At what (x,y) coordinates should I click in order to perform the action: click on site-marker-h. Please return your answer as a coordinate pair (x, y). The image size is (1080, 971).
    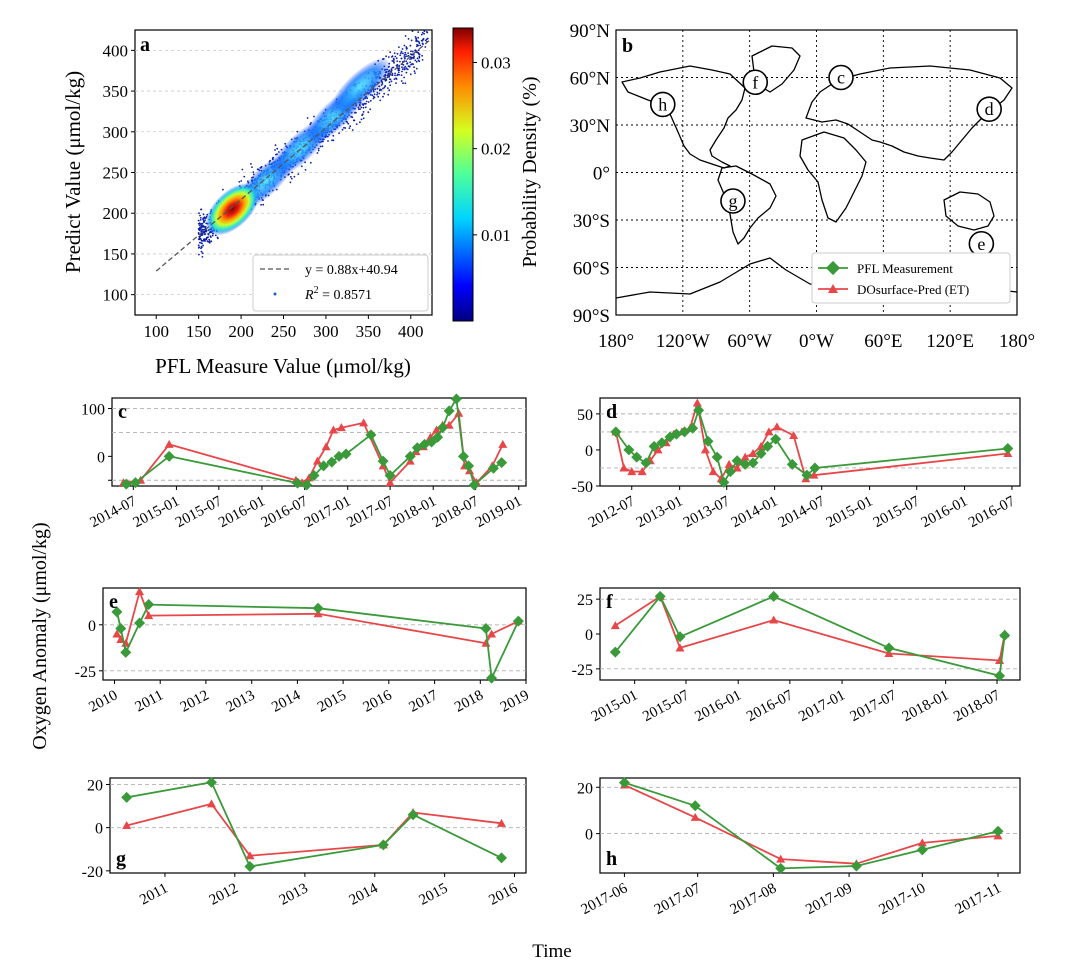
    Looking at the image, I should click on (662, 104).